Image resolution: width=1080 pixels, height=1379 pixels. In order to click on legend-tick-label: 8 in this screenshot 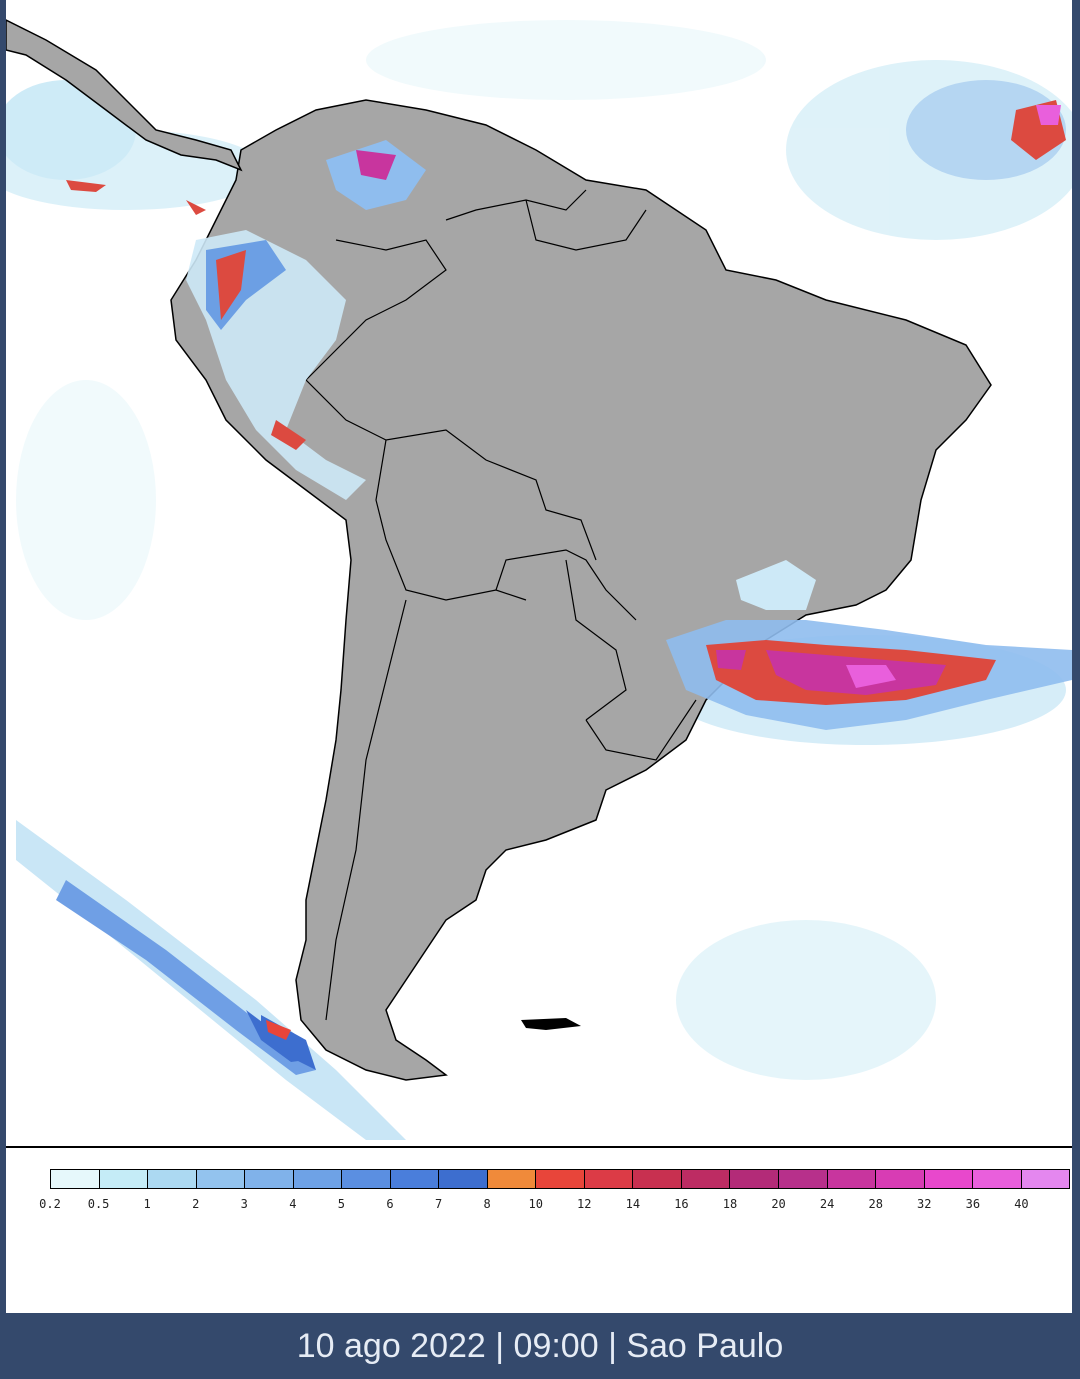, I will do `click(487, 1204)`.